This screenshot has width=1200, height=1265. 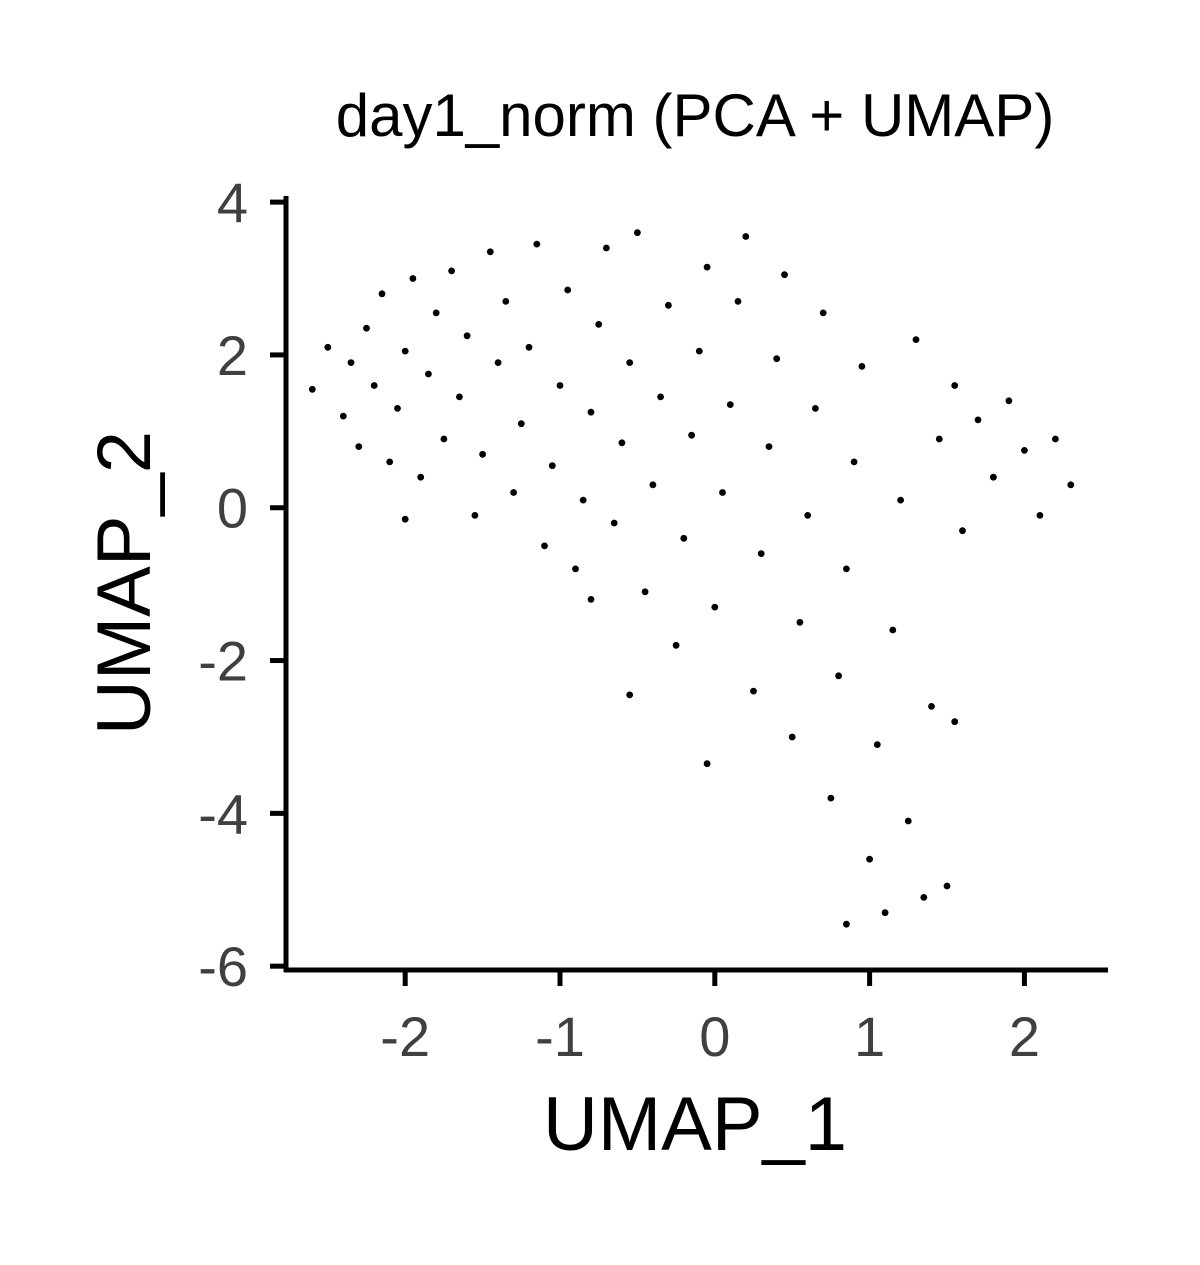 I want to click on chart-title: day1_norm (PCA + UMAP), so click(x=695, y=115).